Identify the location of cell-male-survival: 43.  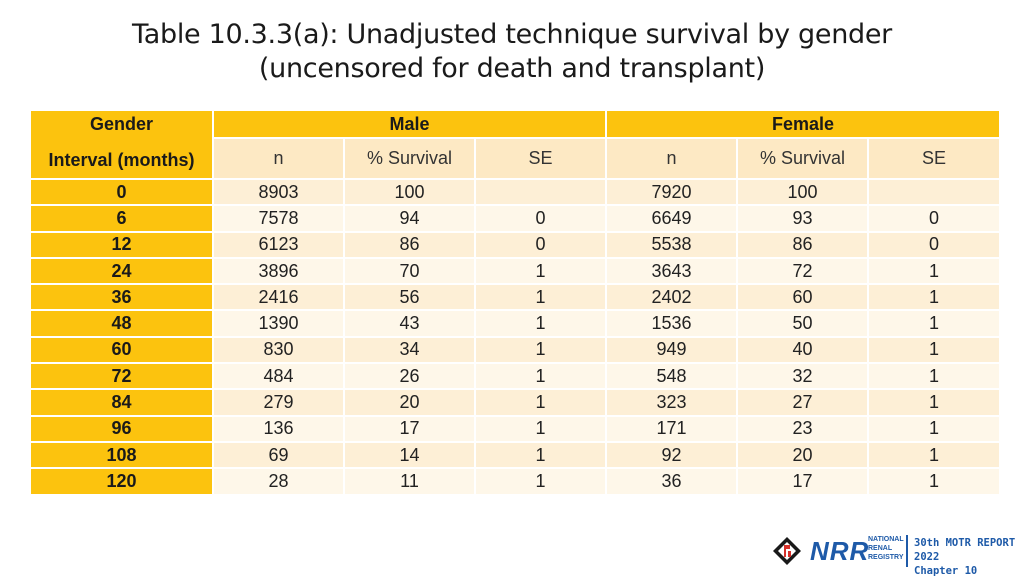
(408, 322).